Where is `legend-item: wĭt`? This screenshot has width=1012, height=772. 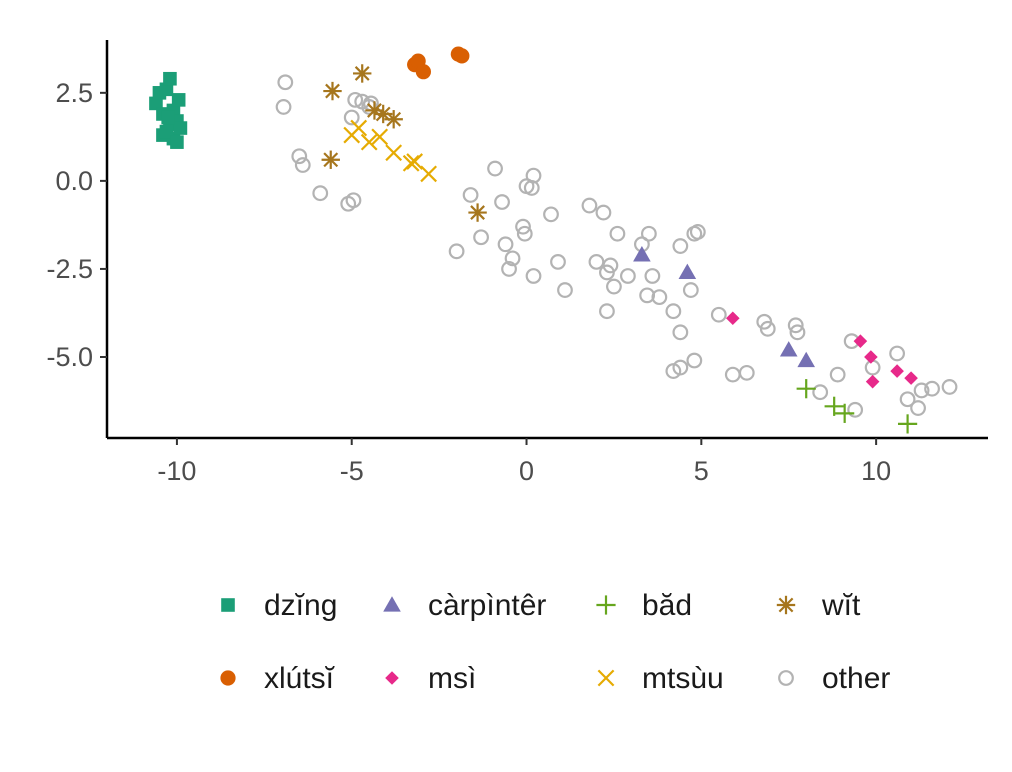
legend-item: wĭt is located at coordinates (818, 605).